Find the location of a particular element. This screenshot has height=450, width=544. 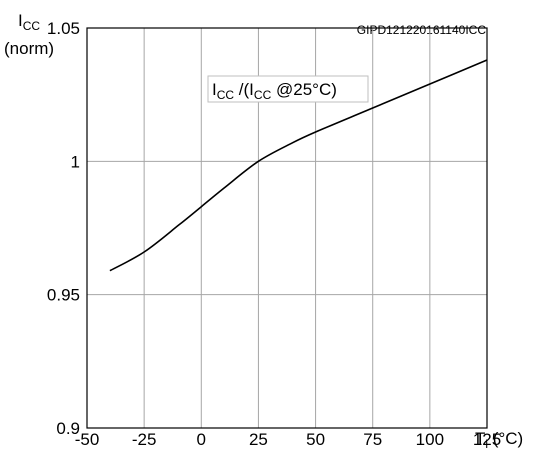

x-tick-label: -25 is located at coordinates (144, 439).